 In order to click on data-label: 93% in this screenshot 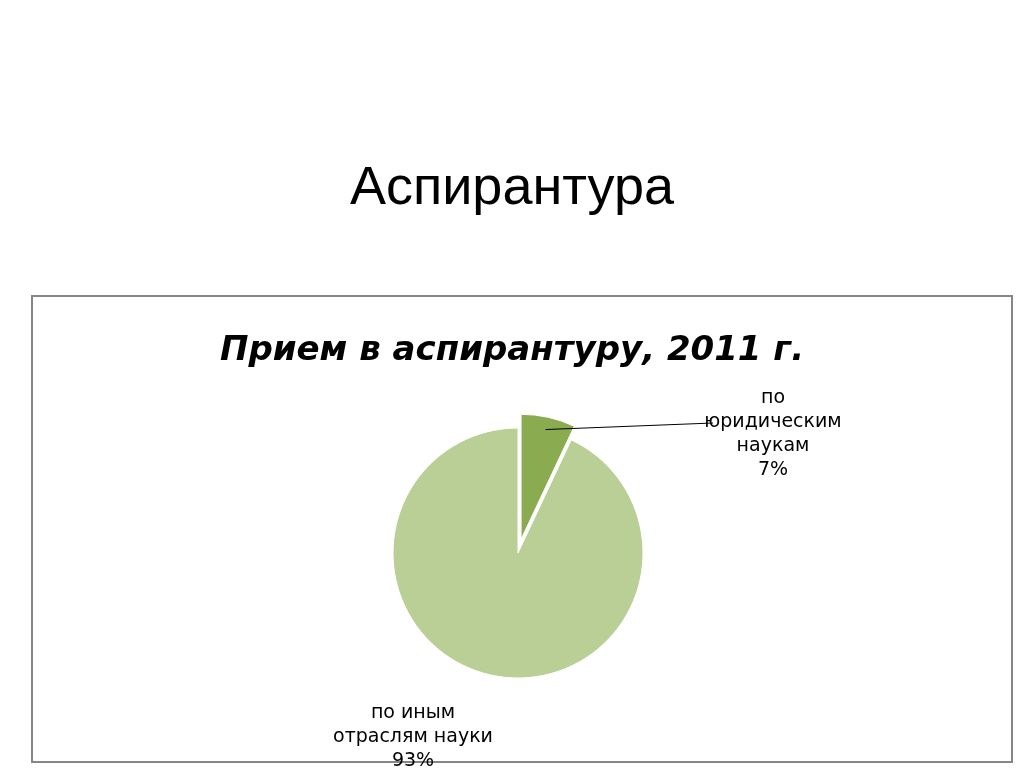, I will do `click(413, 758)`.